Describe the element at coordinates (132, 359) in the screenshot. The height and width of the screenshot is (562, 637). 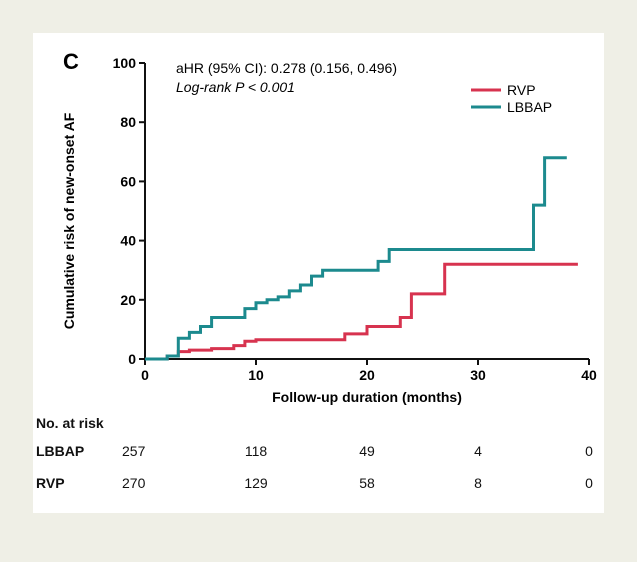
I see `y-tick-label: 0` at that location.